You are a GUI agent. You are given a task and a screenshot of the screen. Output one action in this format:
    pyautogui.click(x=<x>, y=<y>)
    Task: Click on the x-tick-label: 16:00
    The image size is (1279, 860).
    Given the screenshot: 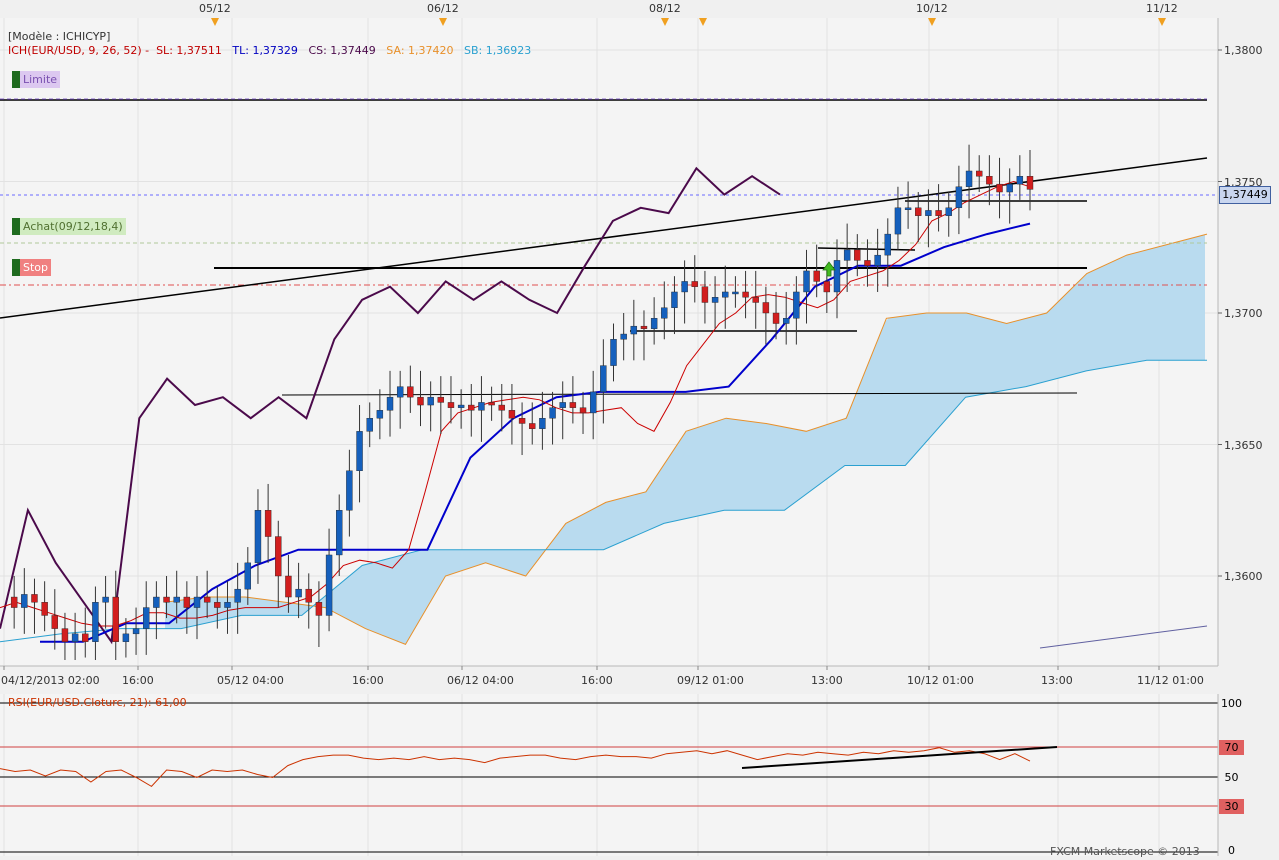 What is the action you would take?
    pyautogui.click(x=368, y=680)
    